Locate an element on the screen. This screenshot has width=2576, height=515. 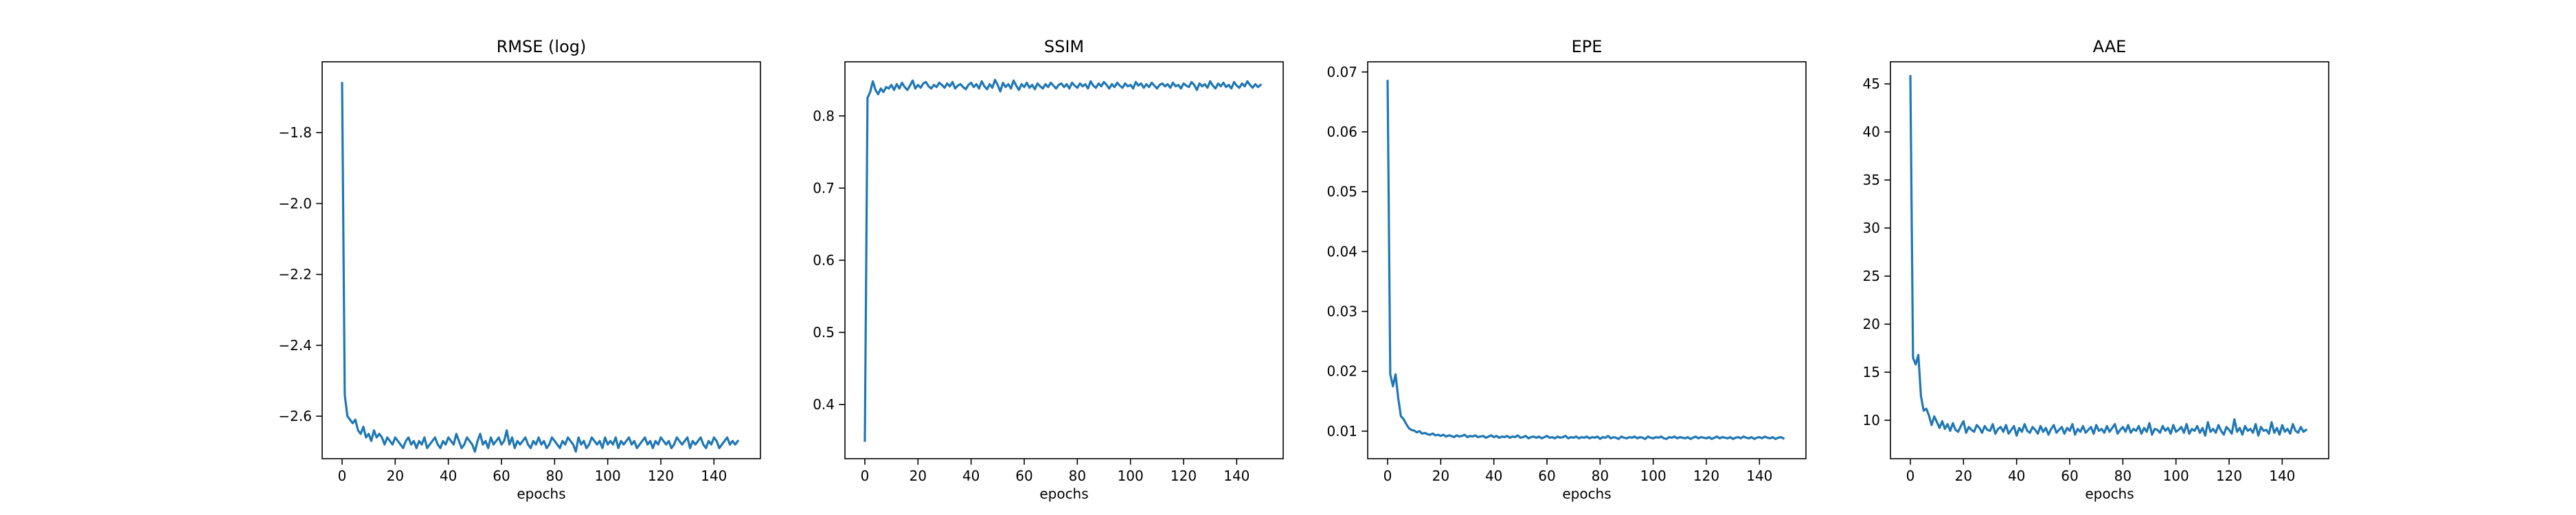
y-tick-label: 0.02 is located at coordinates (1341, 371).